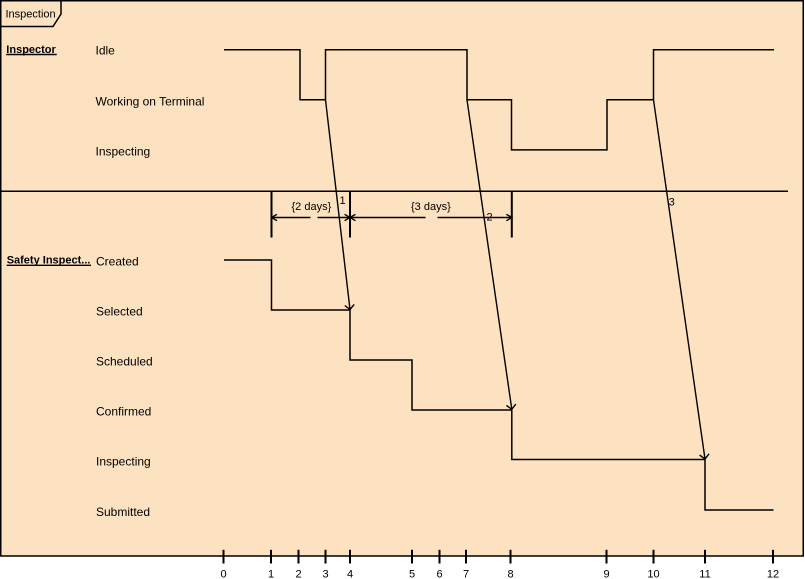 This screenshot has height=579, width=805. What do you see at coordinates (773, 574) in the screenshot?
I see `svg-text: 12` at bounding box center [773, 574].